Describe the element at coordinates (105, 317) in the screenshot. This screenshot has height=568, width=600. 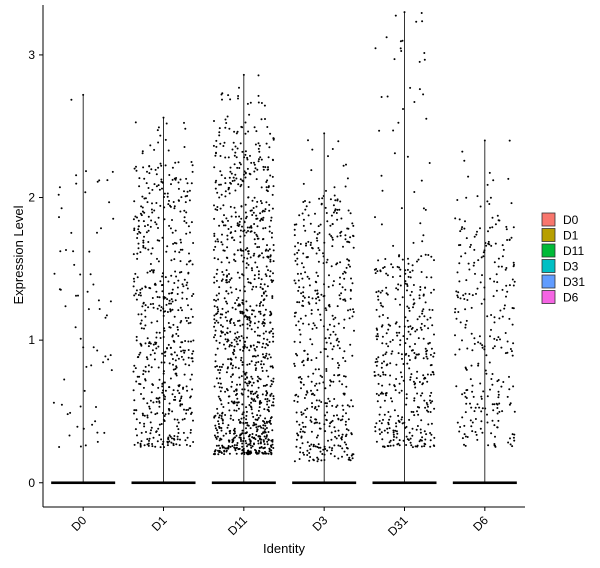
I see `point-d0` at that location.